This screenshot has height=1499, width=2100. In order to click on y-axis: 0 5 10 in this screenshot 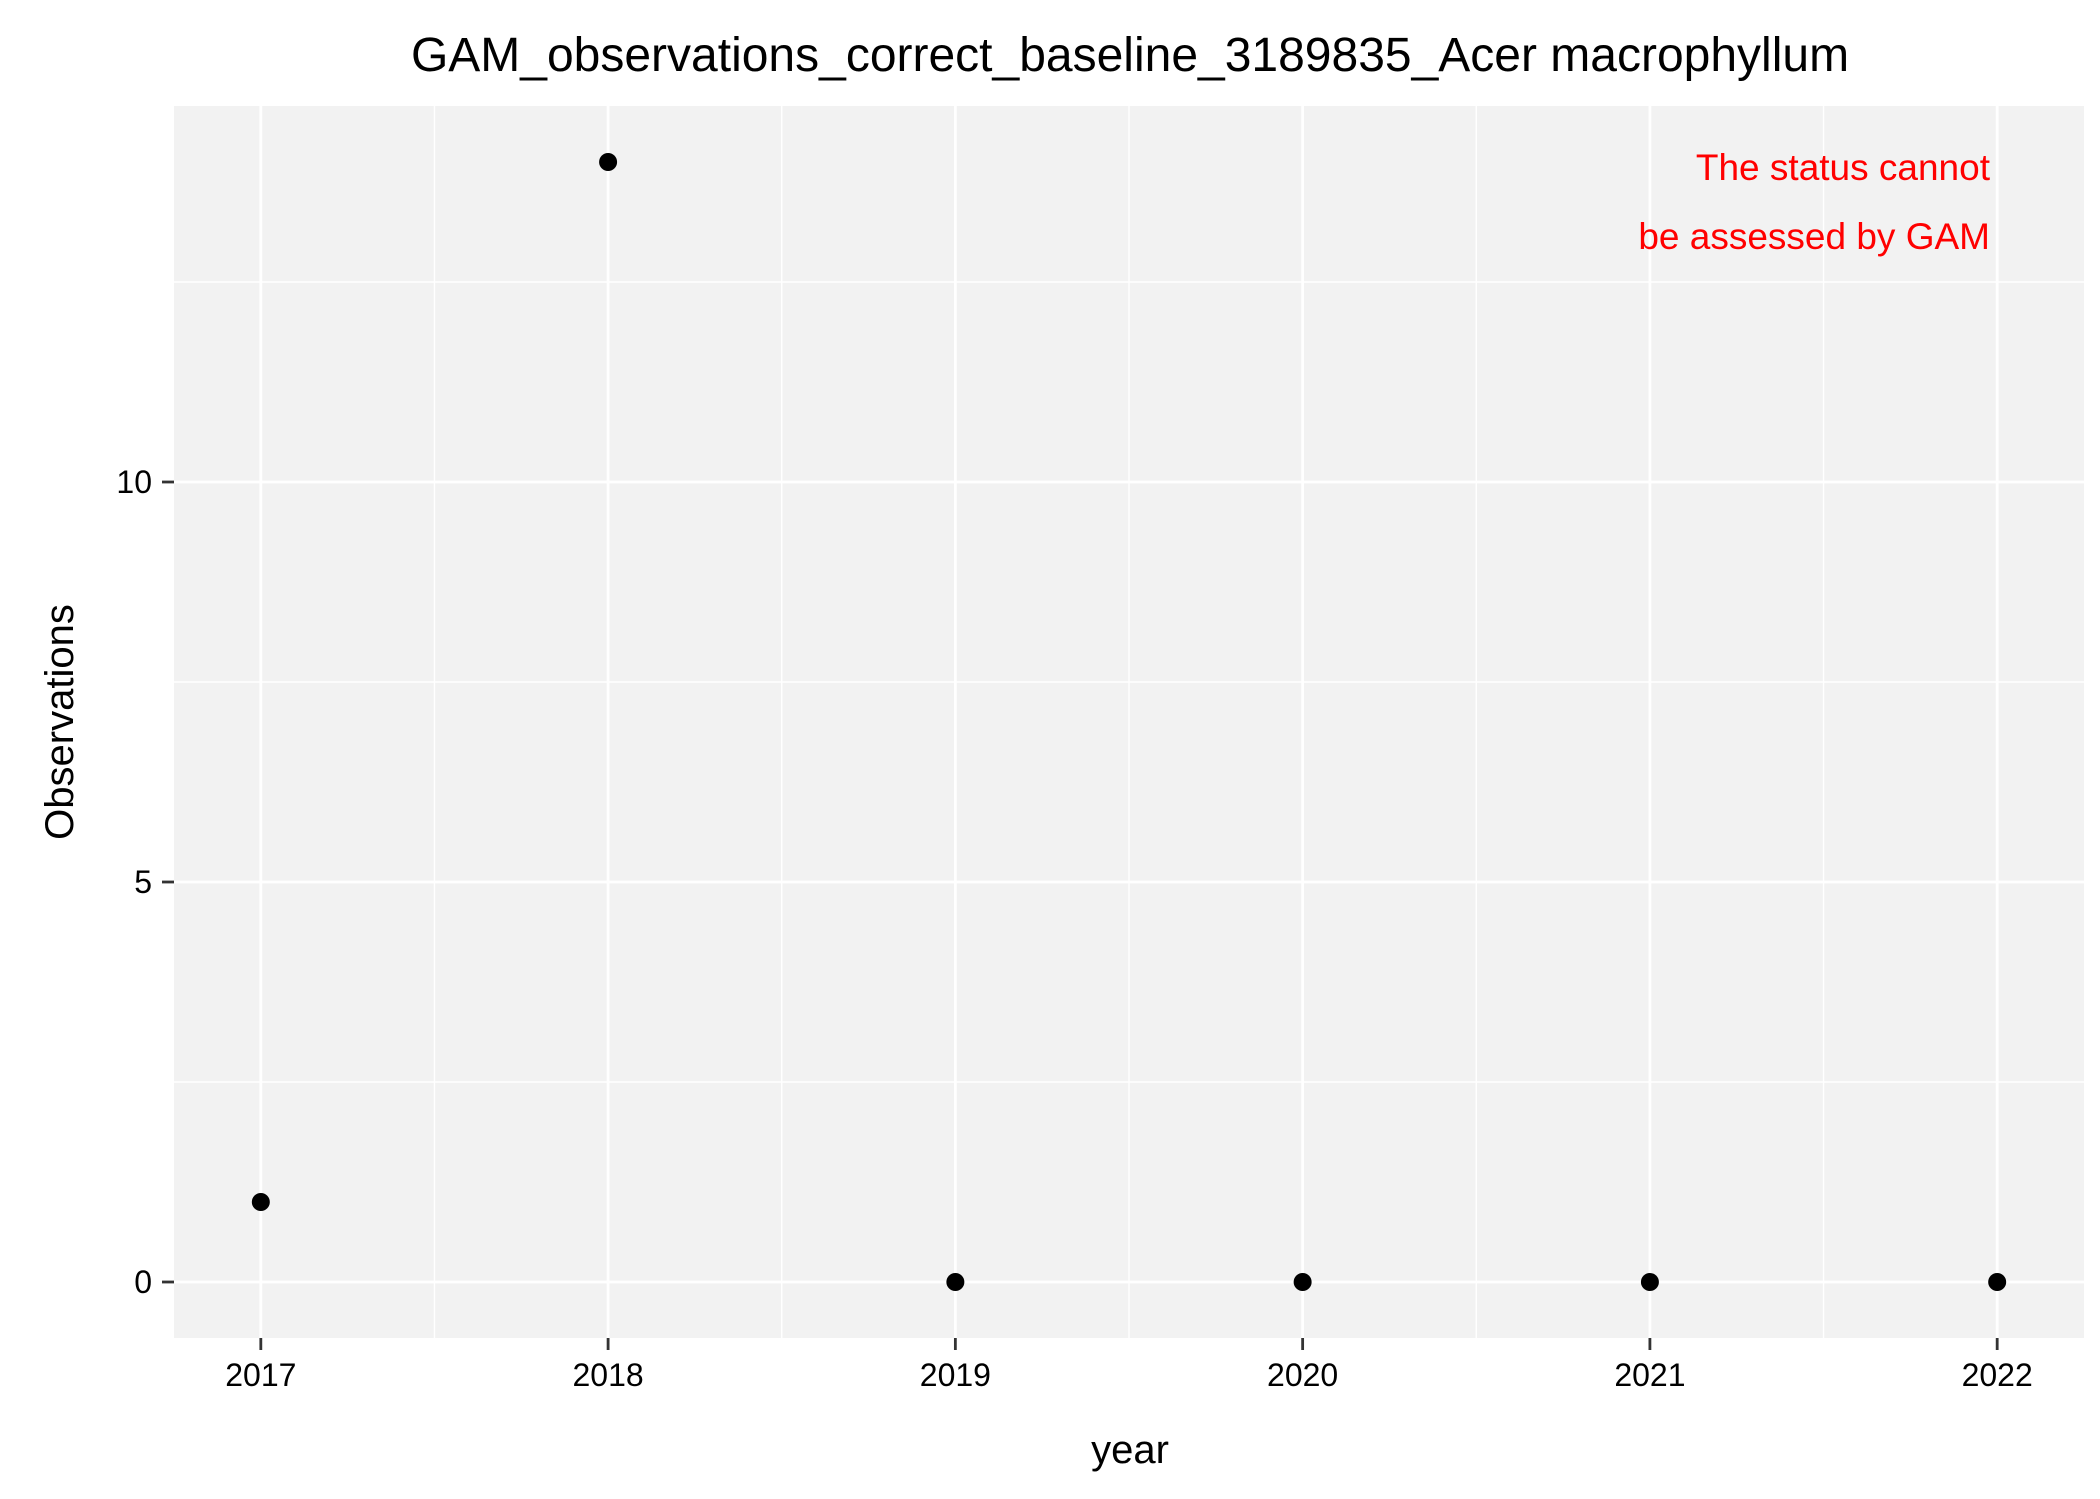, I will do `click(145, 882)`.